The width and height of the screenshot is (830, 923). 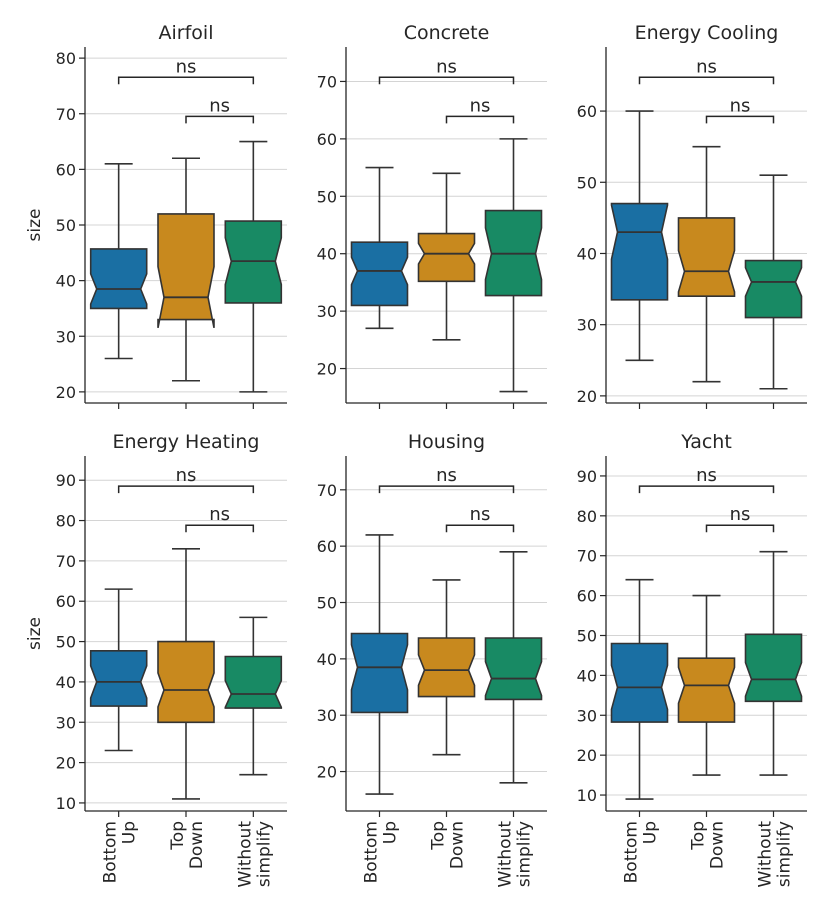 I want to click on x-category-label-line: simplify, so click(x=525, y=854).